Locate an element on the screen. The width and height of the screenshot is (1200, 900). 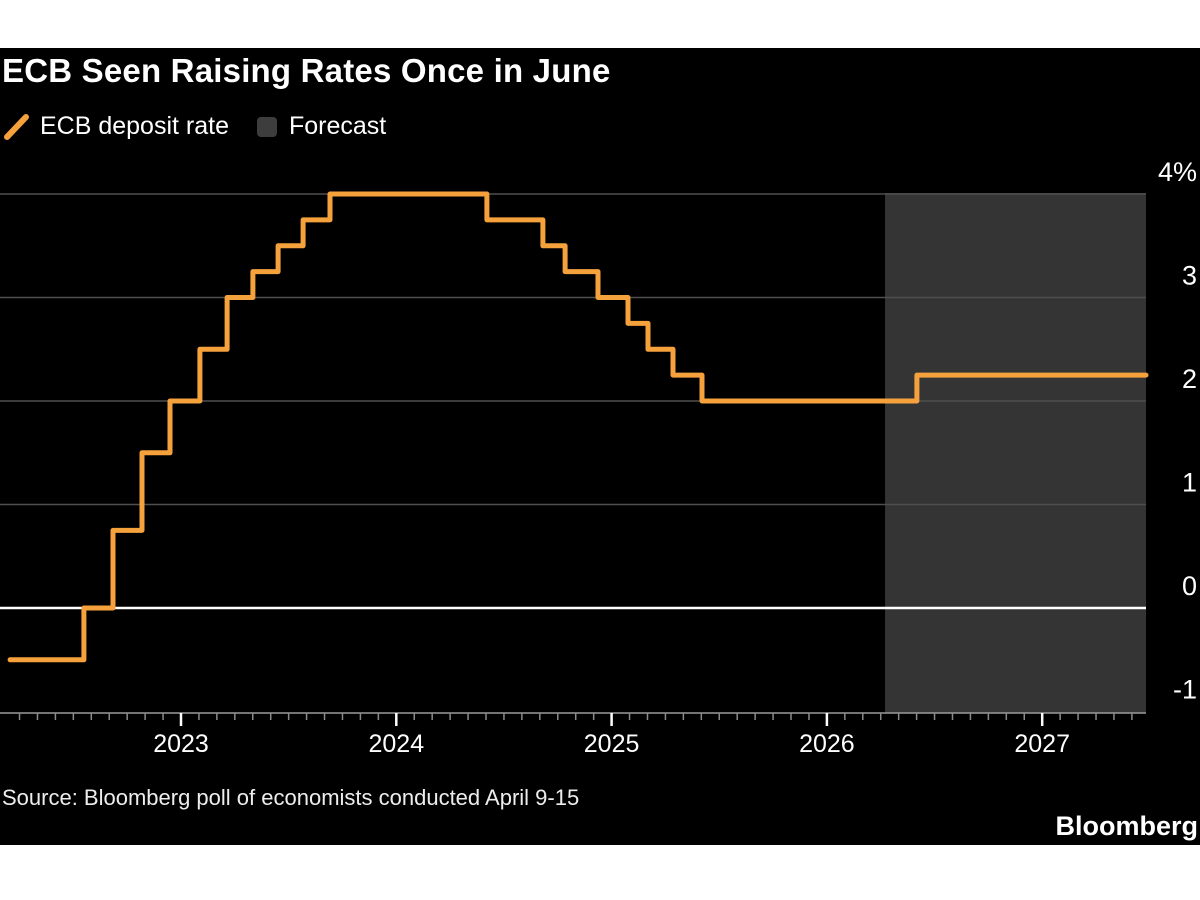
y-axis-label-1: 1 is located at coordinates (1189, 483).